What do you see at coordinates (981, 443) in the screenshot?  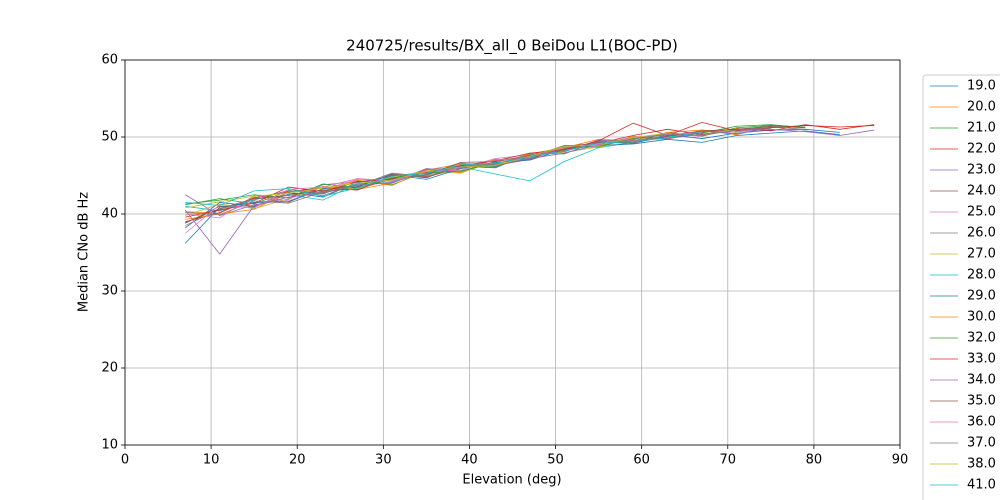 I see `legend-label: 37.0` at bounding box center [981, 443].